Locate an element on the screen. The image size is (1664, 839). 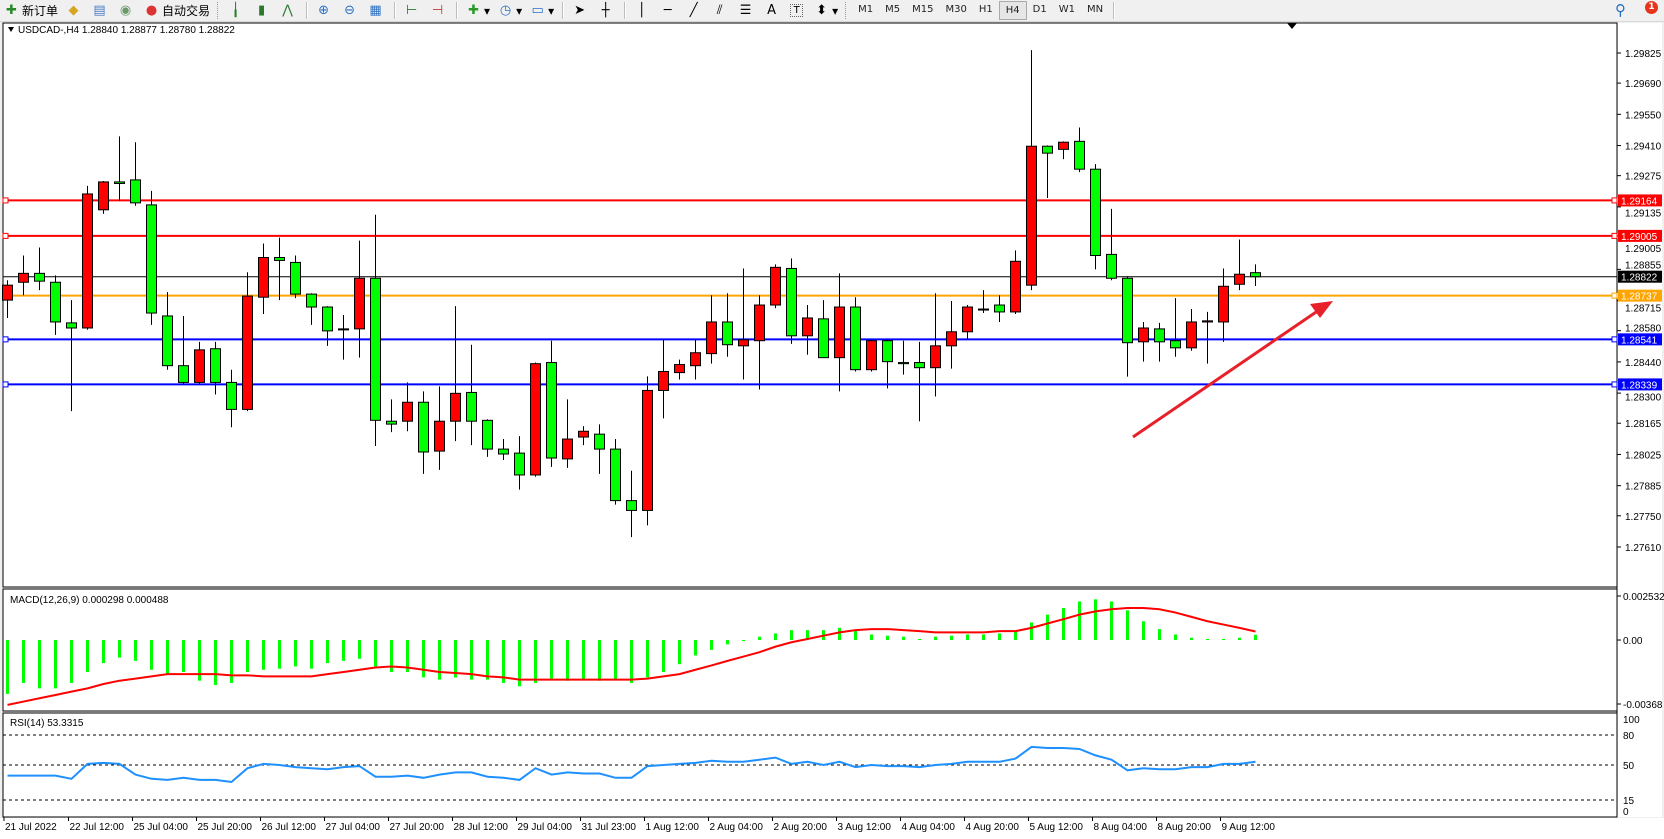
timeframe-w1: W1 is located at coordinates (1066, 9).